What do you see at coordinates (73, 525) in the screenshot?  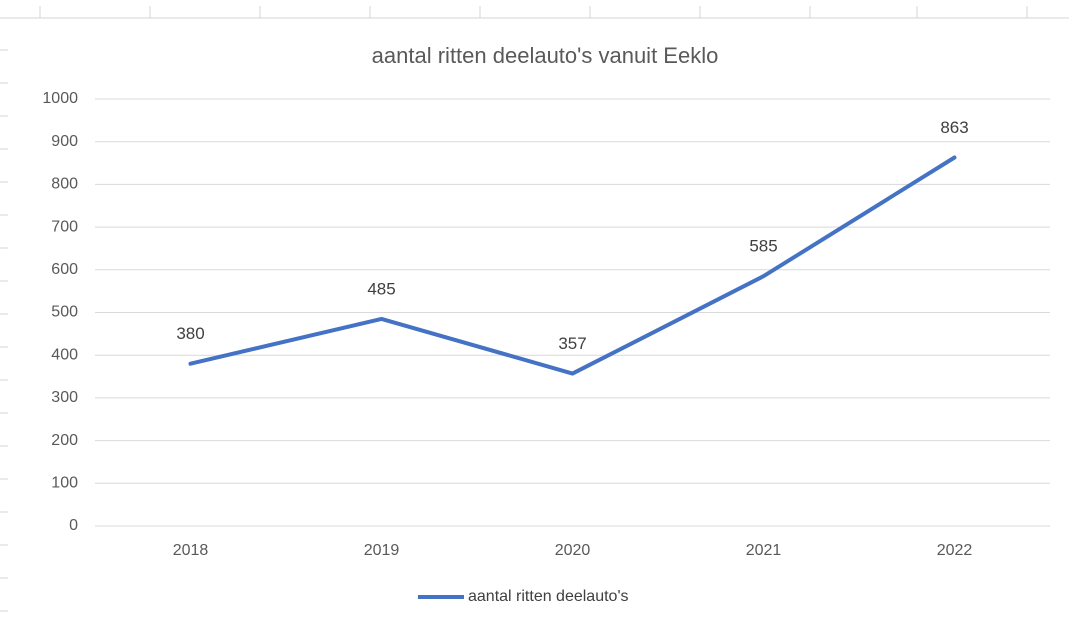 I see `y-tick-label: 0` at bounding box center [73, 525].